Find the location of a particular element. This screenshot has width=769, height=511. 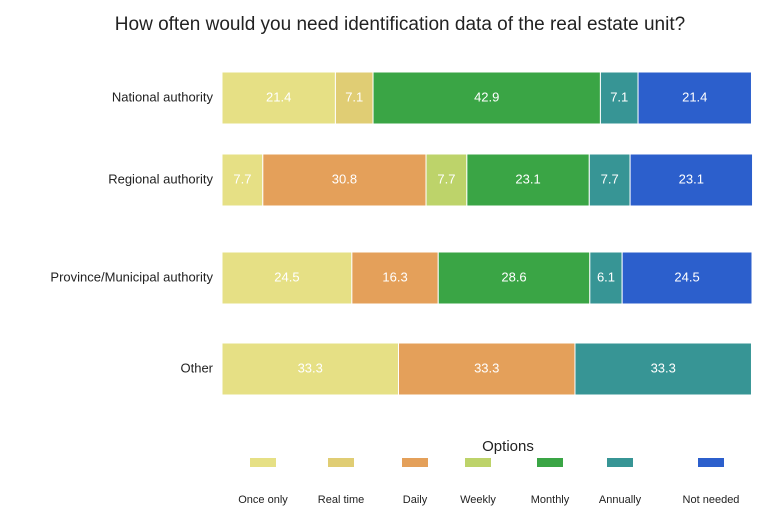

data-label: 42.9 is located at coordinates (486, 96).